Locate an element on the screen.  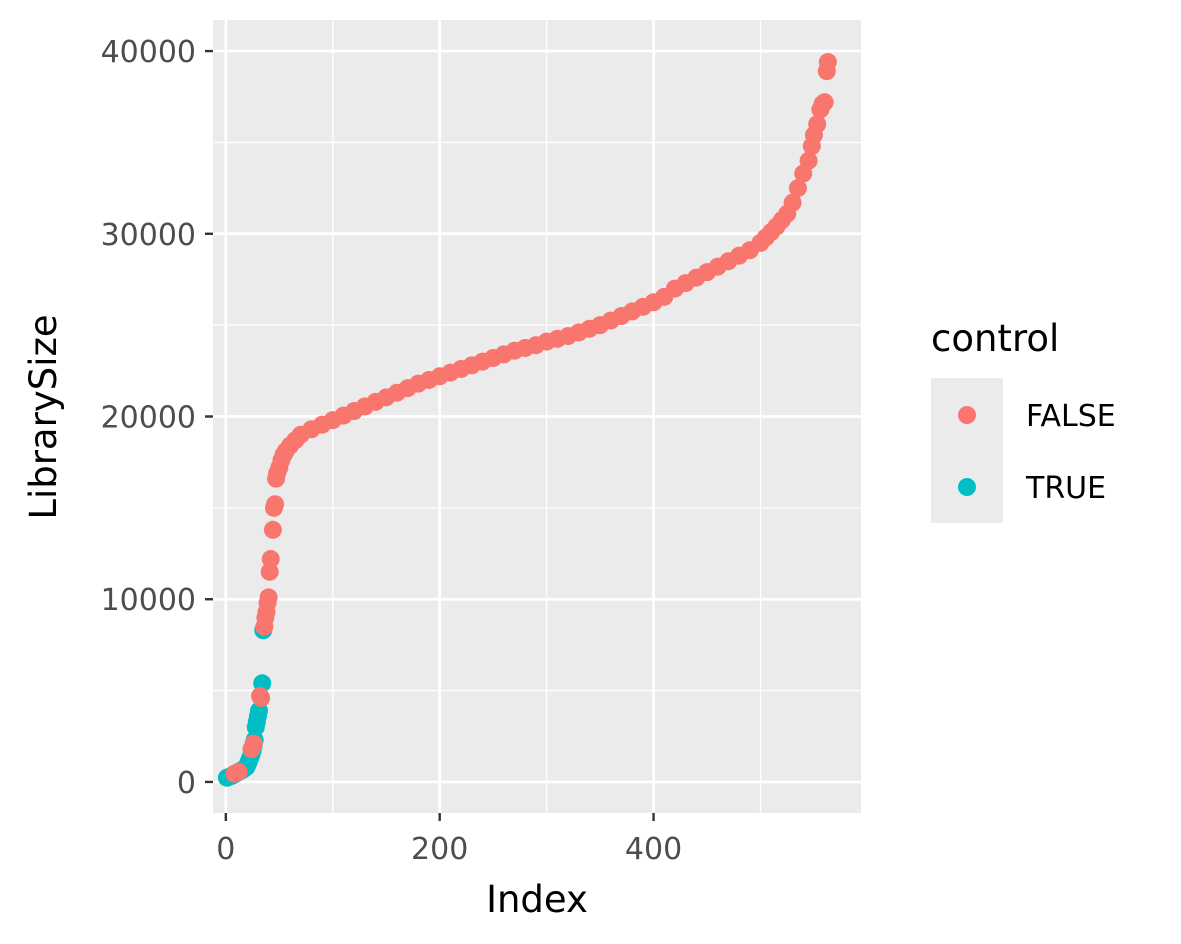
x-axis: 0 200 400 is located at coordinates (449, 840).